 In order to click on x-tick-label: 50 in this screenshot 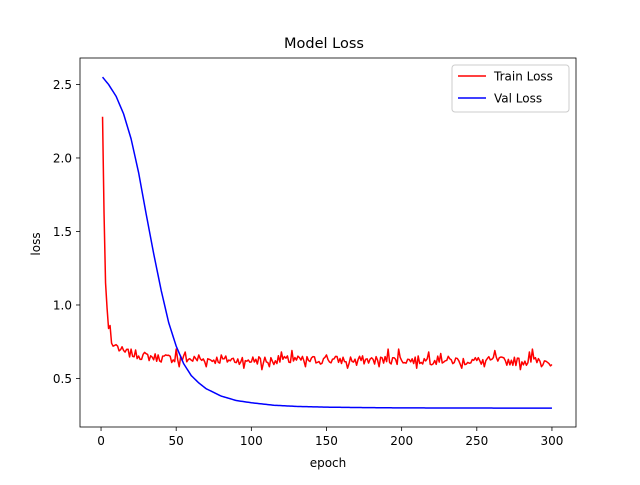, I will do `click(176, 441)`.